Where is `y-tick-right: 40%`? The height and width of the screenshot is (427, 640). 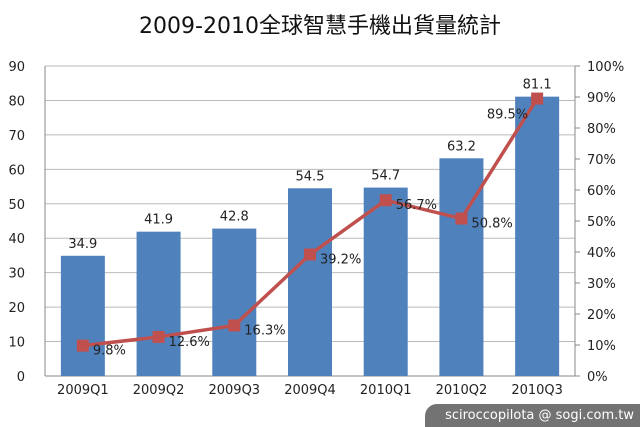 y-tick-right: 40% is located at coordinates (601, 253).